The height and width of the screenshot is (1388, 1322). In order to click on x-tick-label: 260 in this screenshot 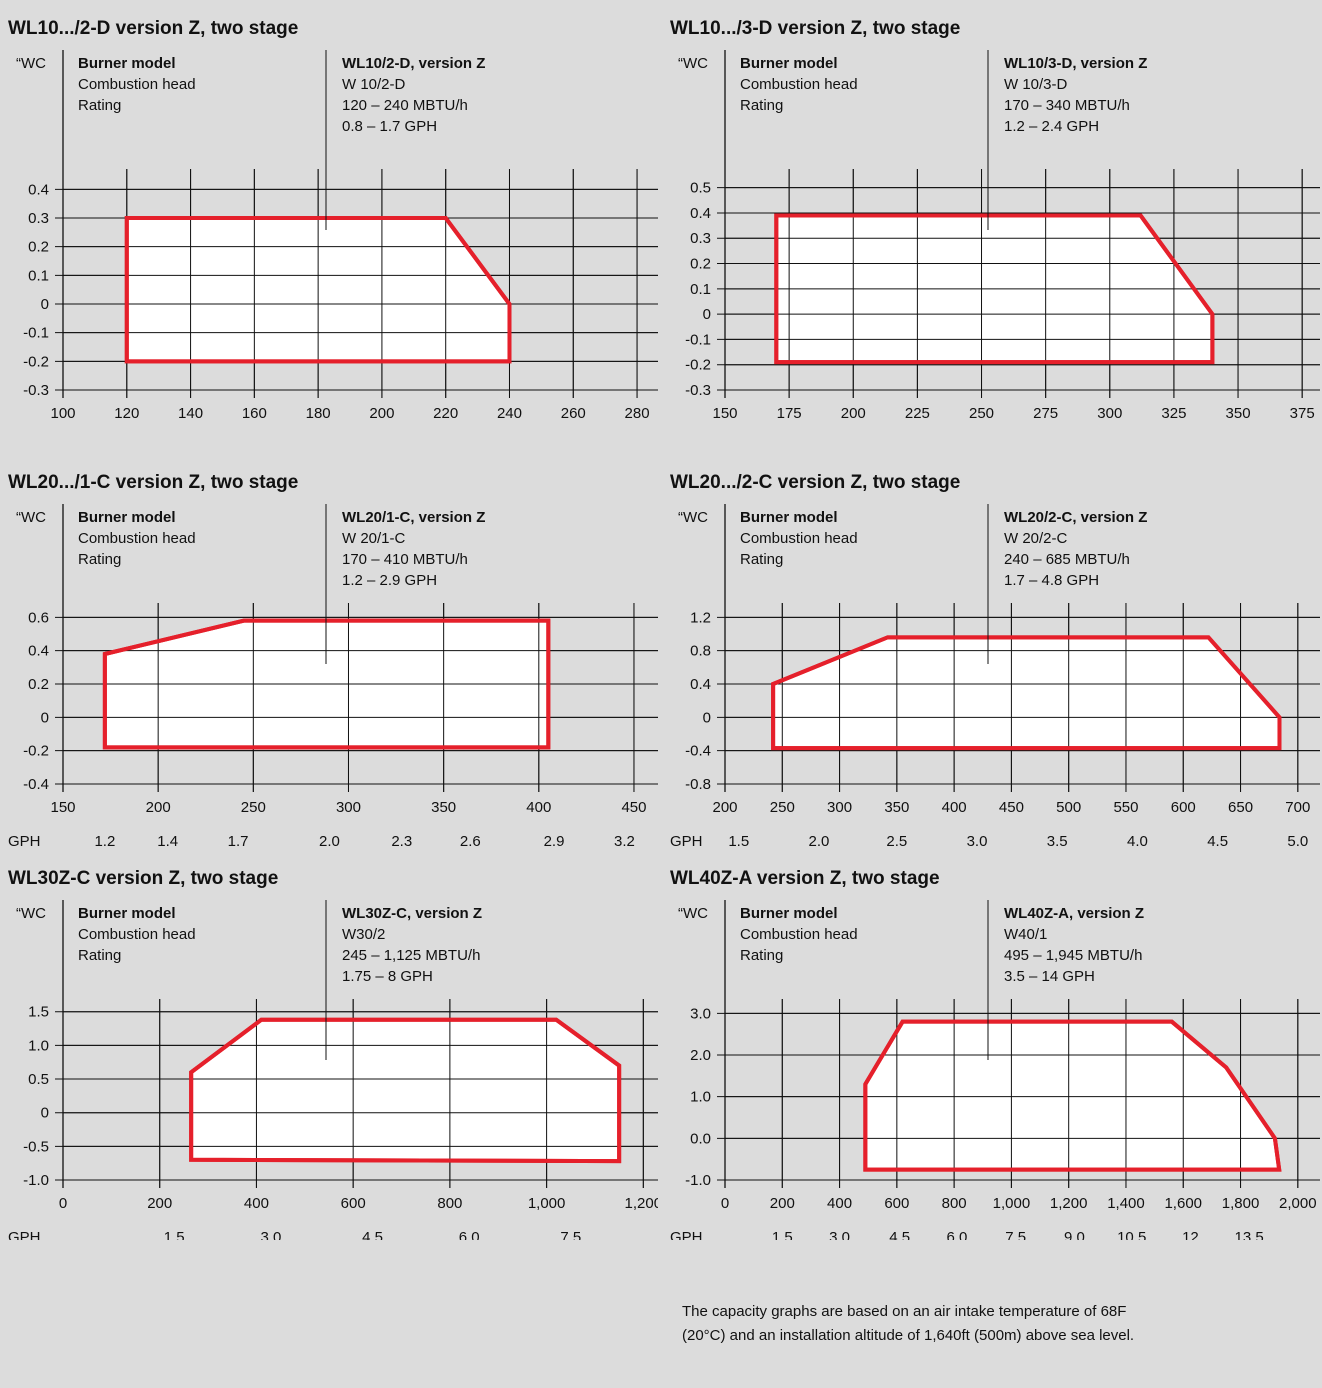, I will do `click(573, 413)`.